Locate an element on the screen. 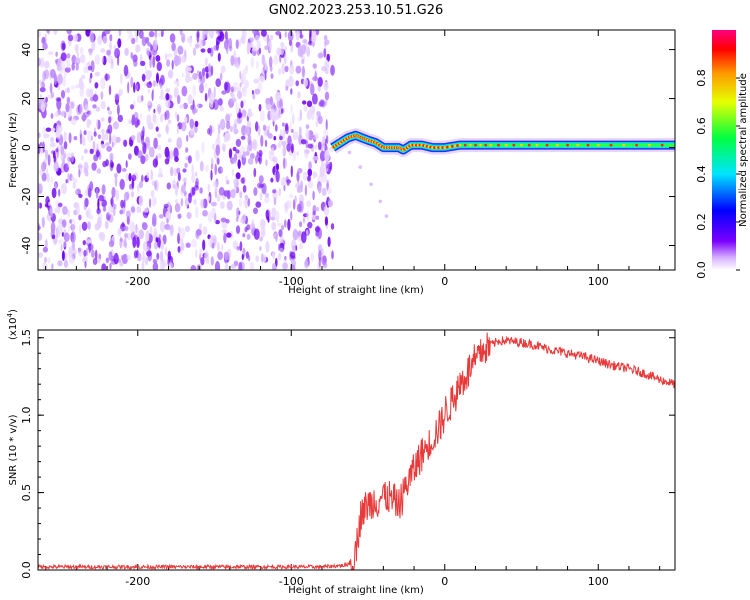 The height and width of the screenshot is (600, 750). colorbar-label: Normalized spectral amplitude is located at coordinates (743, 150).